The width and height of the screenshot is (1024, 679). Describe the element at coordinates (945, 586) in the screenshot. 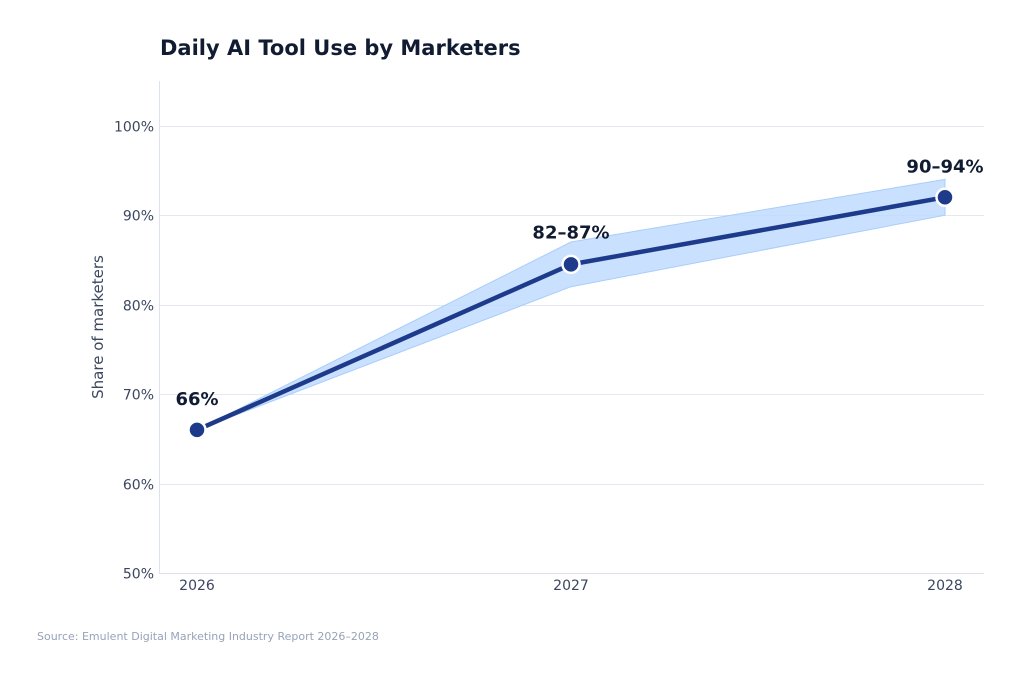

I see `x-tick-label: 2028` at that location.